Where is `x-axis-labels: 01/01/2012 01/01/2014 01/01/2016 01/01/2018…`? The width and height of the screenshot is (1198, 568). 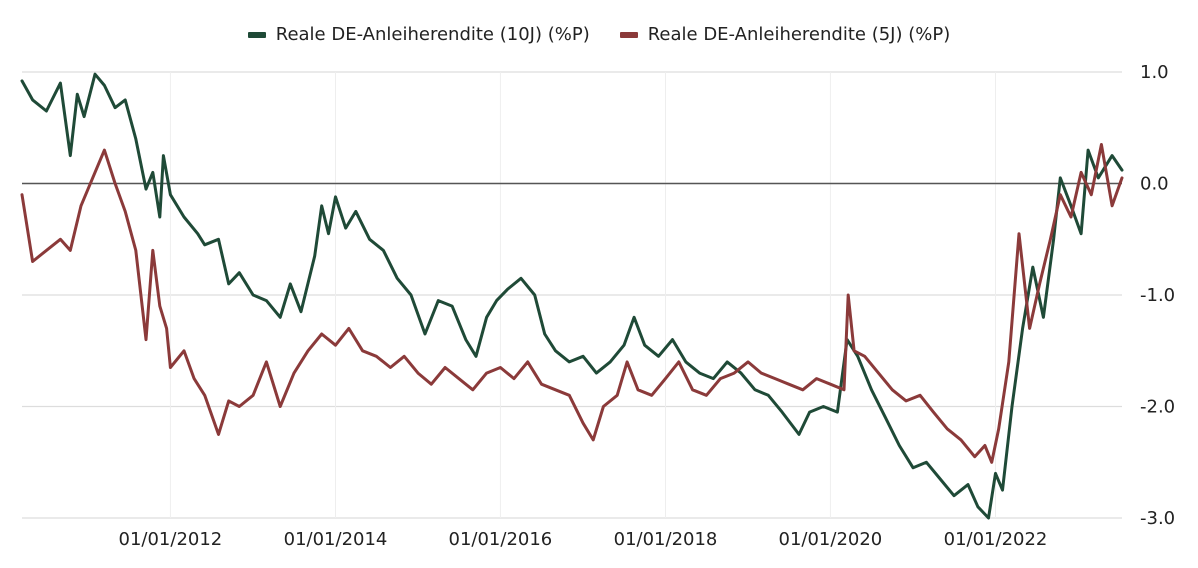
x-axis-labels: 01/01/2012 01/01/2014 01/01/2016 01/01/2018… is located at coordinates (583, 539).